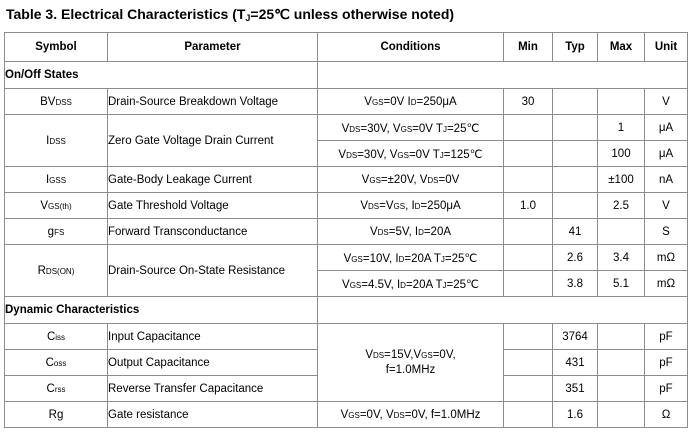  What do you see at coordinates (56, 388) in the screenshot?
I see `symbol-cell: Crss` at bounding box center [56, 388].